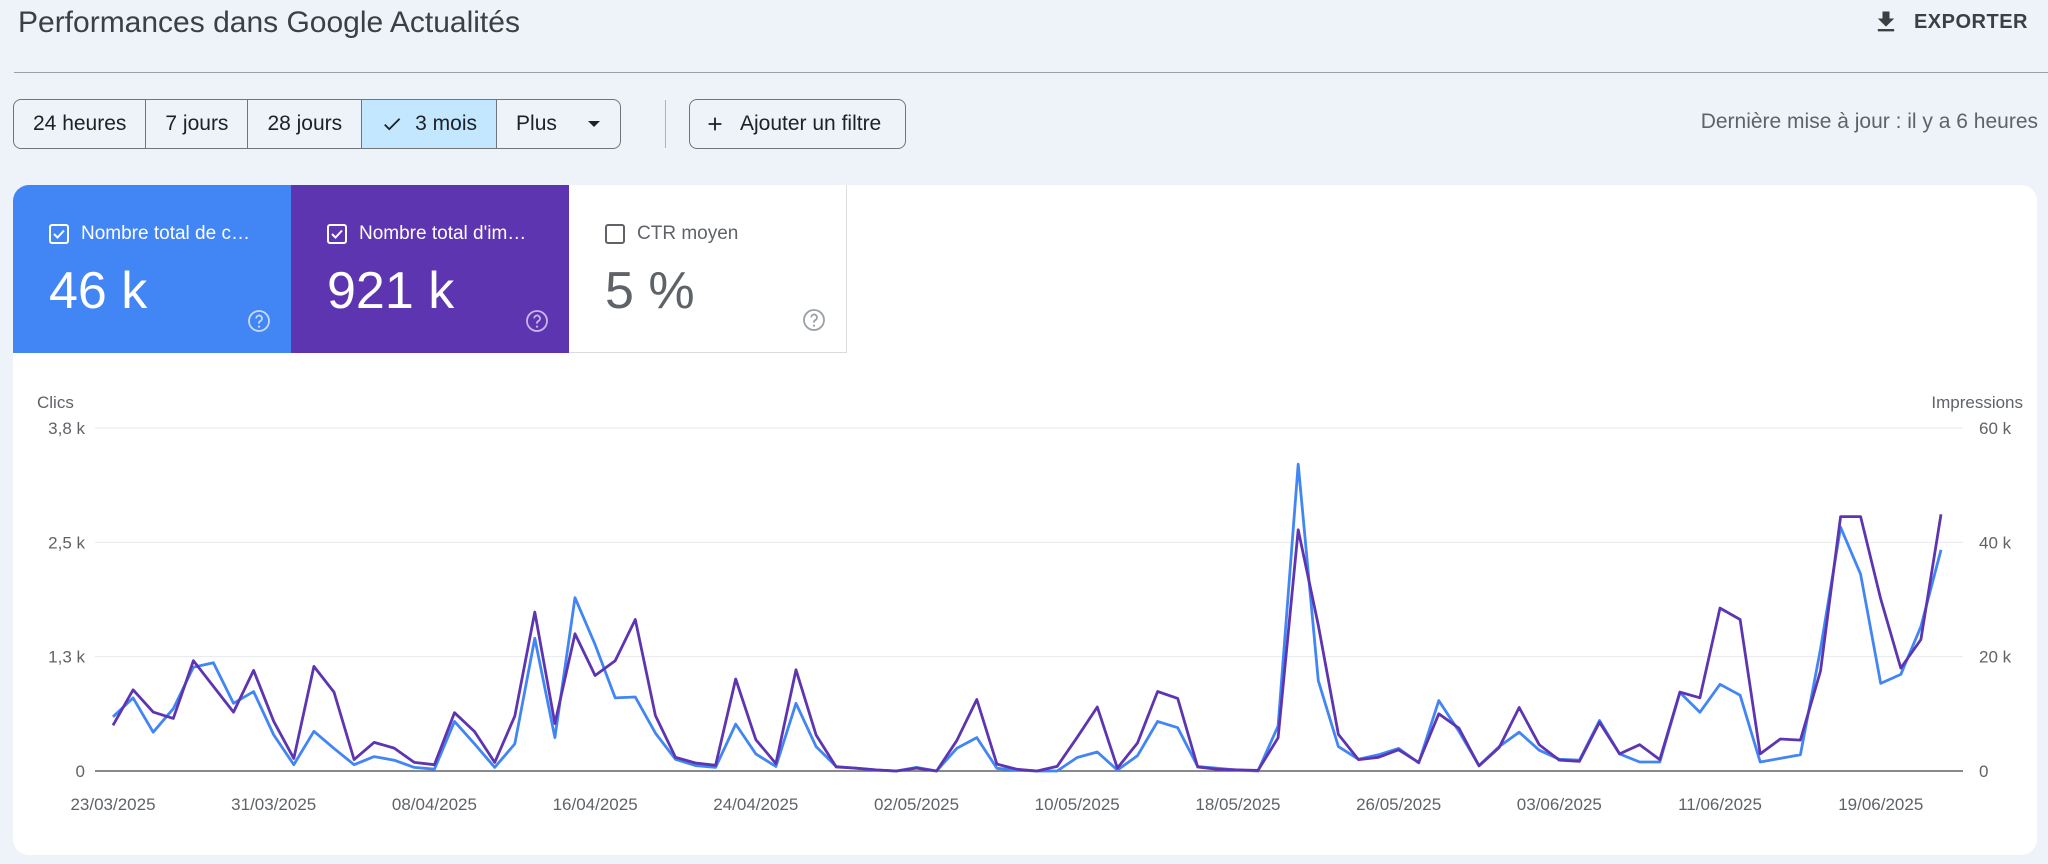 The height and width of the screenshot is (864, 2048). What do you see at coordinates (152, 269) in the screenshot?
I see `metric-clicks: Nombre total de c… 46 k` at bounding box center [152, 269].